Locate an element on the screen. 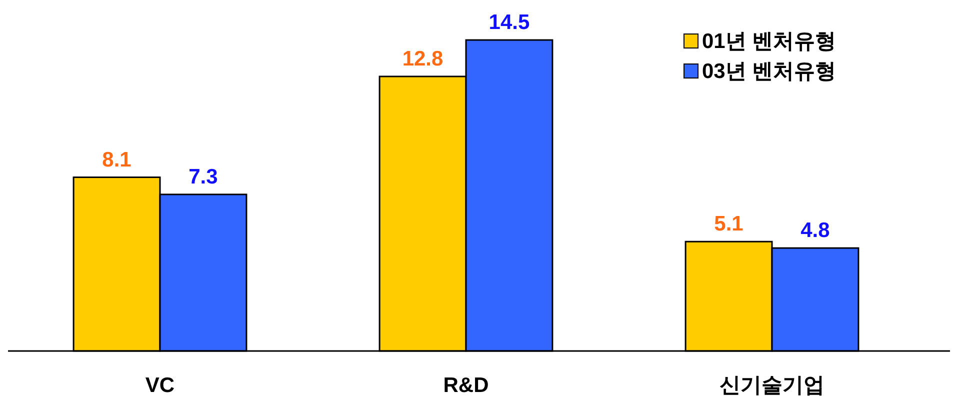  legend-label: 01년 벤처유형 is located at coordinates (769, 41).